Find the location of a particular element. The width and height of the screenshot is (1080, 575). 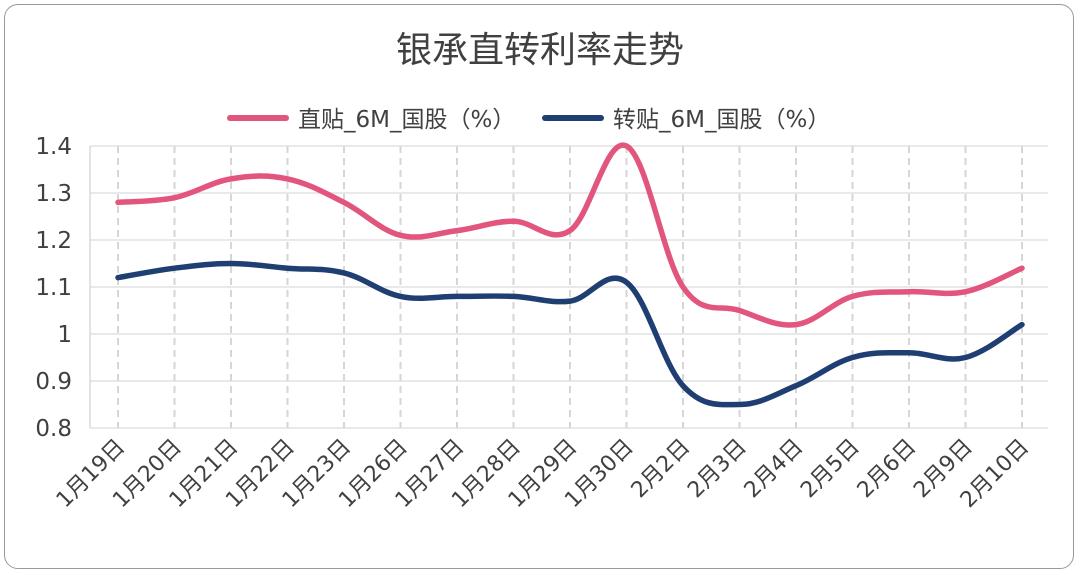

legend-label-2: 转贴_6M_国股（%） is located at coordinates (721, 120).